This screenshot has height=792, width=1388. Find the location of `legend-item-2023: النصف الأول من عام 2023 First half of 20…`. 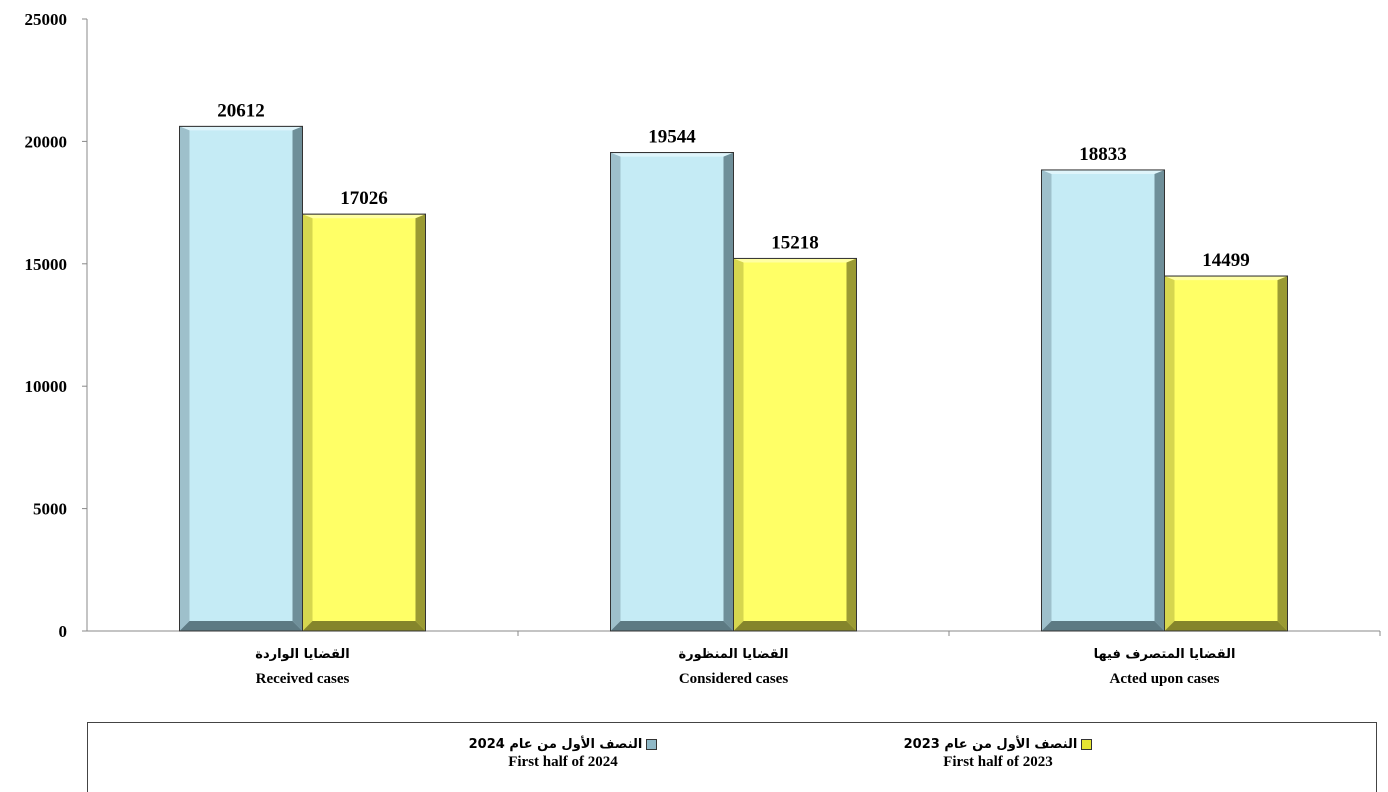

legend-item-2023: النصف الأول من عام 2023 First half of 20… is located at coordinates (998, 754).